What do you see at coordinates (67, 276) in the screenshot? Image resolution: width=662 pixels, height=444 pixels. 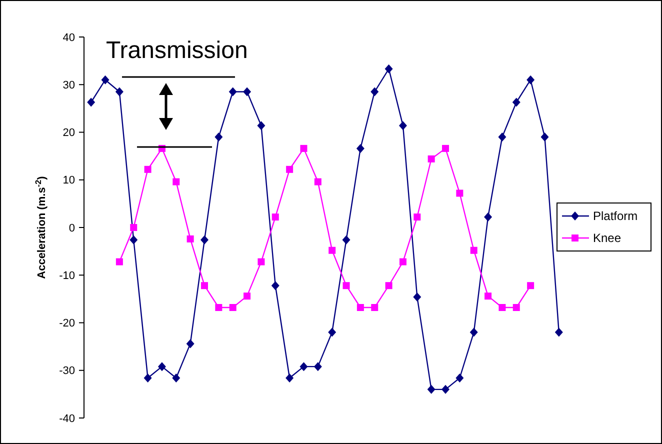 I see `y-tick-label: -10` at bounding box center [67, 276].